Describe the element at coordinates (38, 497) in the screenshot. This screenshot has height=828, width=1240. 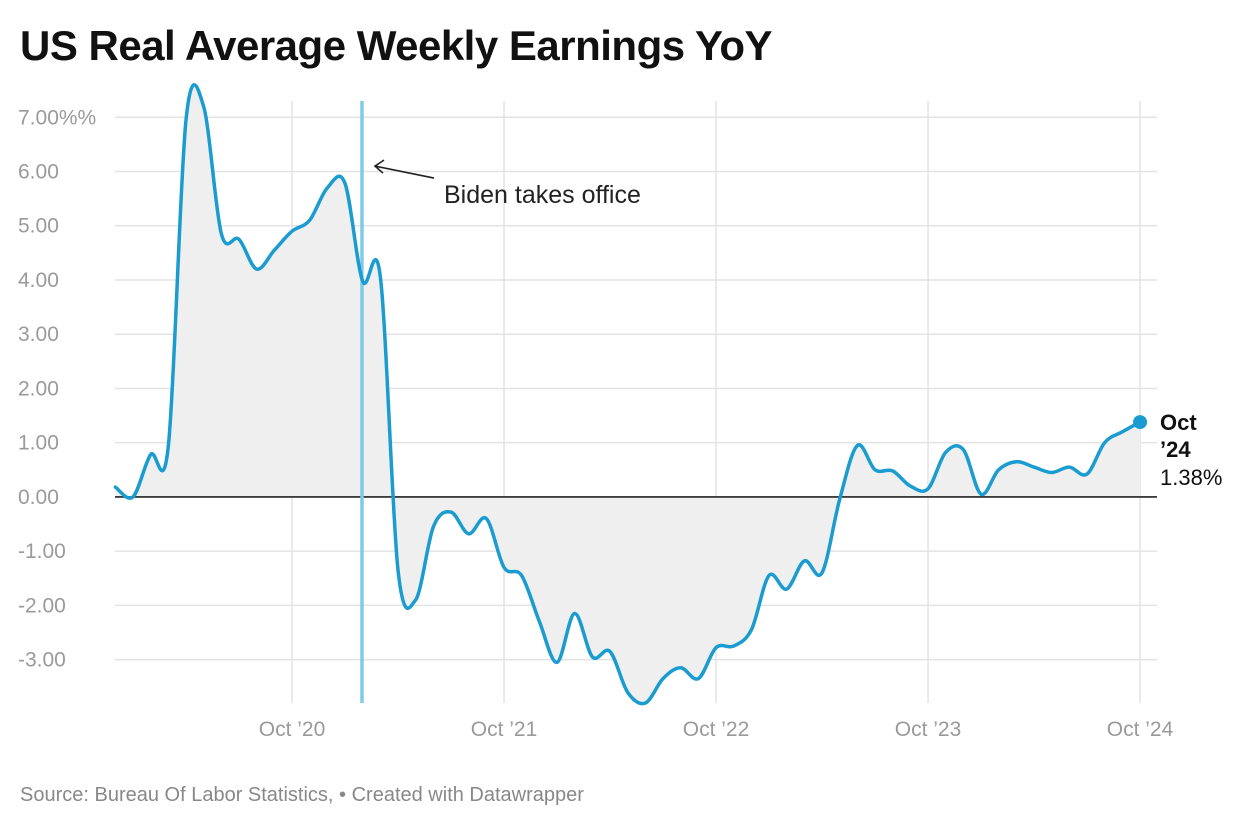
I see `y-tick-label: 0.00` at that location.